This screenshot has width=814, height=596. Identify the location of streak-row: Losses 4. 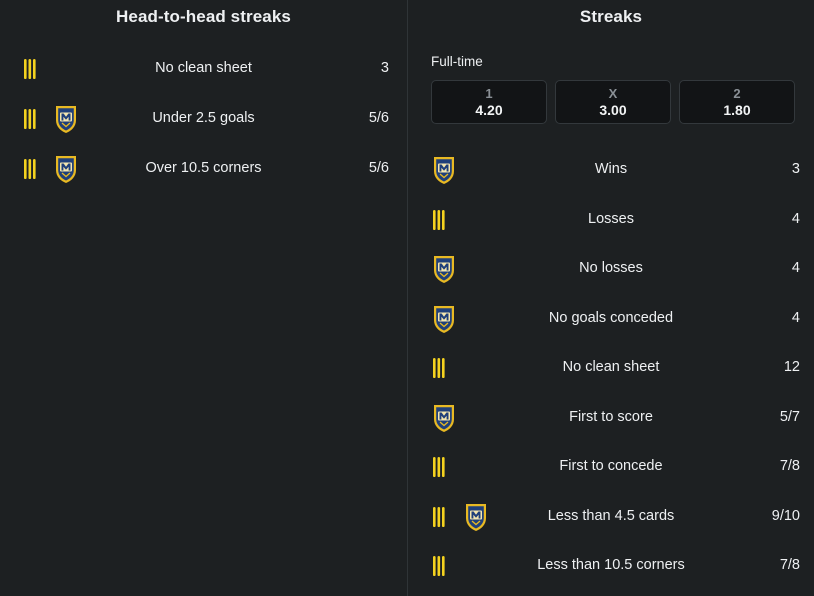
(611, 220).